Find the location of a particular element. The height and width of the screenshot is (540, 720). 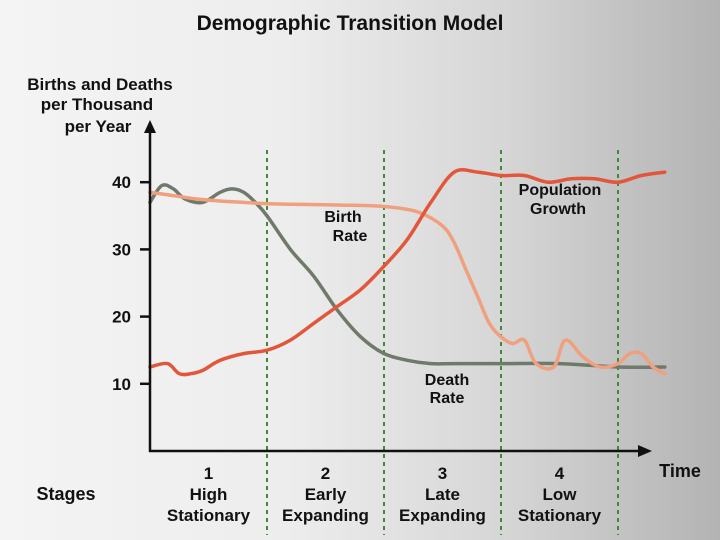

stages-label: Stages is located at coordinates (65, 494).